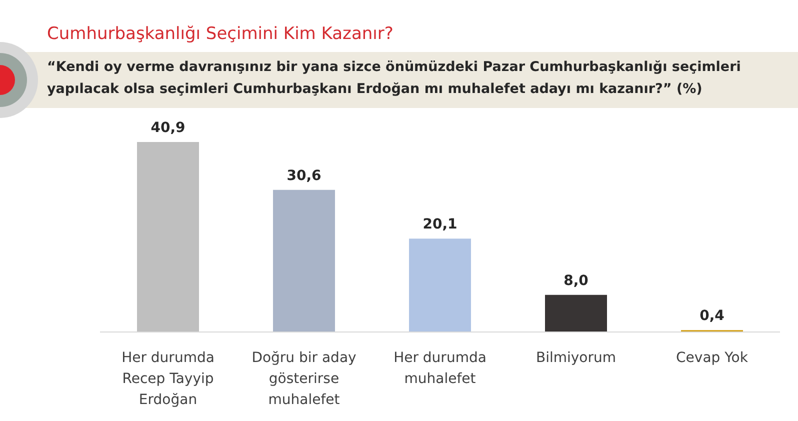 Image resolution: width=798 pixels, height=421 pixels. I want to click on data-label: 30,6, so click(304, 176).